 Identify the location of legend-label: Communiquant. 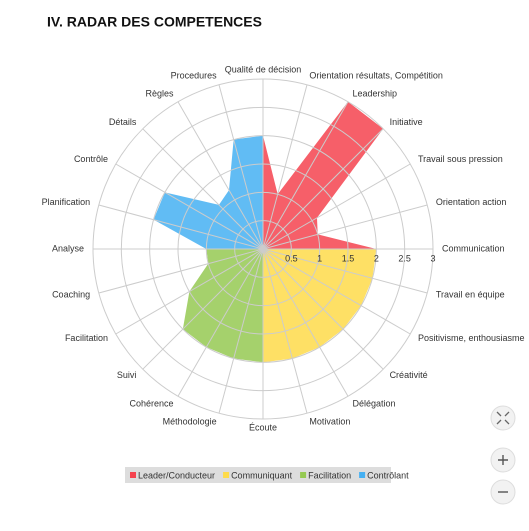
(262, 475).